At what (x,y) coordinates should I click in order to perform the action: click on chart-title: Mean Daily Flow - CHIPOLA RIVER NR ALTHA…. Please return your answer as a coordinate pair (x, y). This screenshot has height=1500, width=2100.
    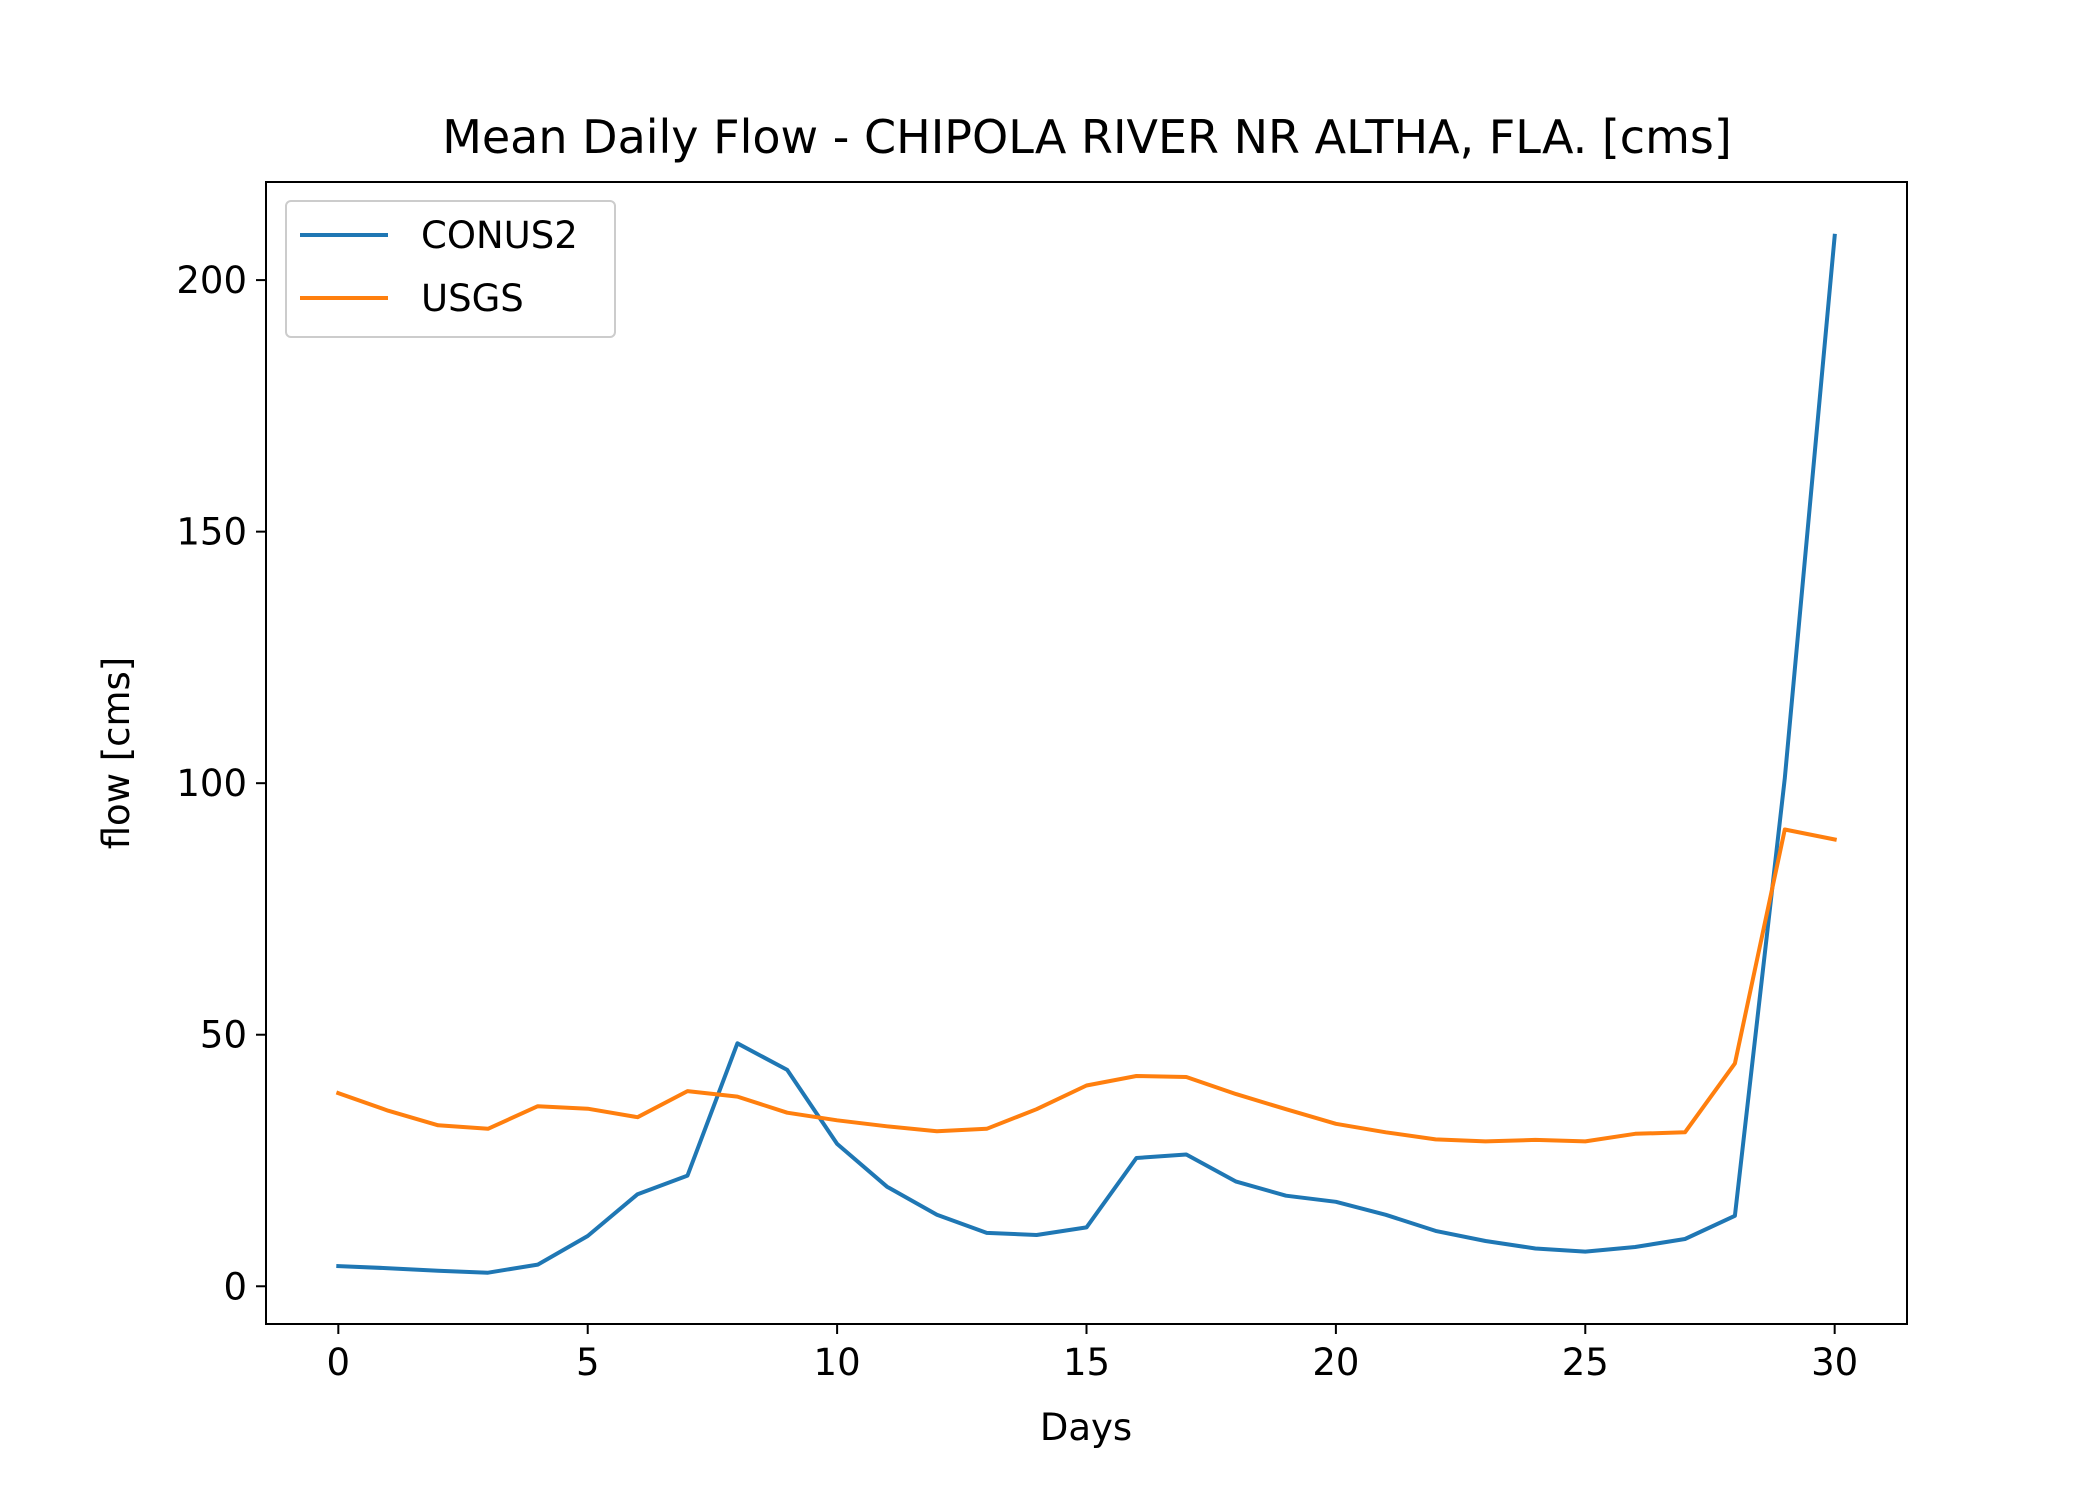
    Looking at the image, I should click on (1087, 137).